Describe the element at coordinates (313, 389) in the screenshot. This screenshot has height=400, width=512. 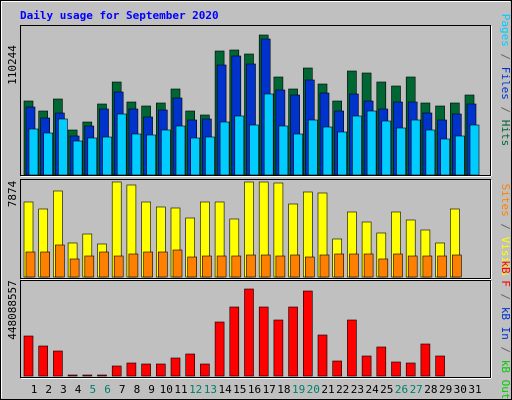
I see `day-label-20: 20` at that location.